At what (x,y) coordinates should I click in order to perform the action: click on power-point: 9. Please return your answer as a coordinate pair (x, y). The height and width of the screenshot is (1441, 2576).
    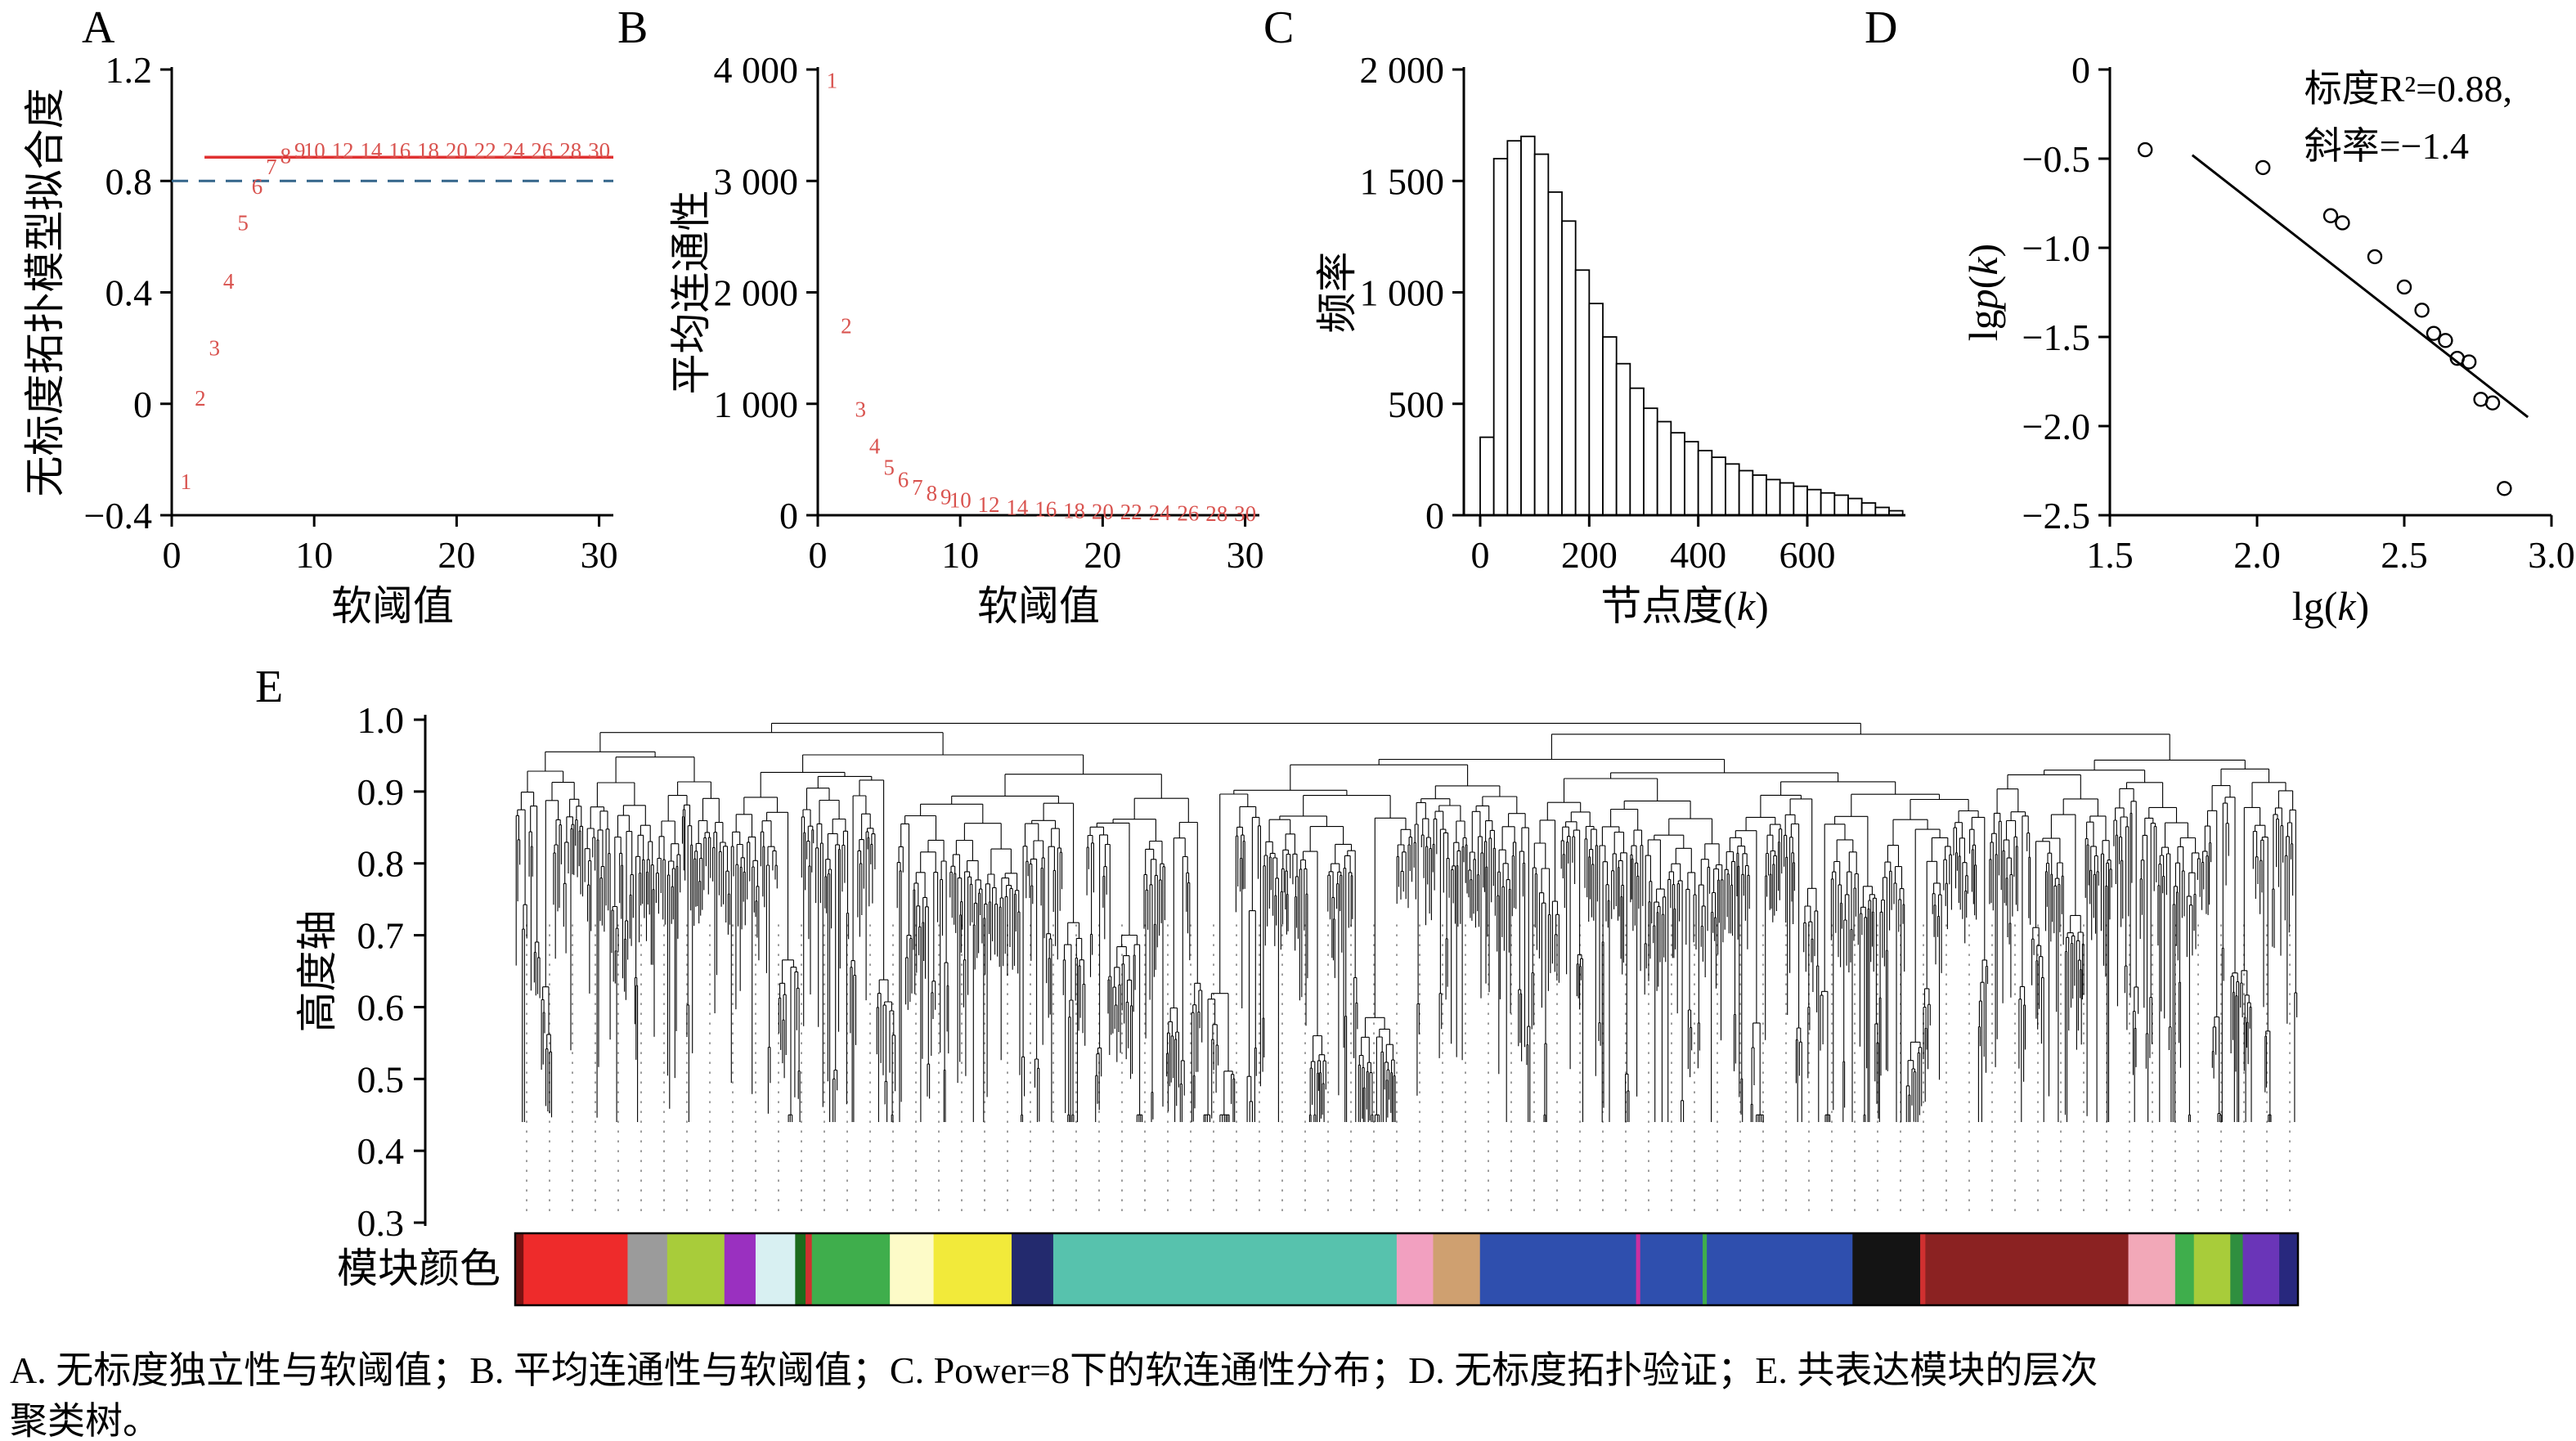
    Looking at the image, I should click on (300, 150).